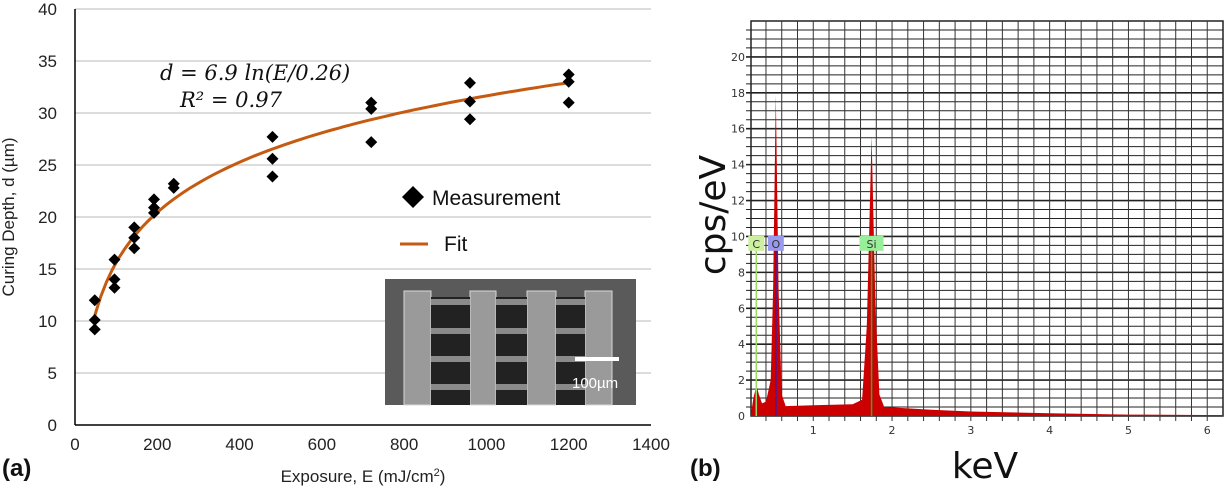  What do you see at coordinates (413, 197) in the screenshot?
I see `legend-diamond-marker` at bounding box center [413, 197].